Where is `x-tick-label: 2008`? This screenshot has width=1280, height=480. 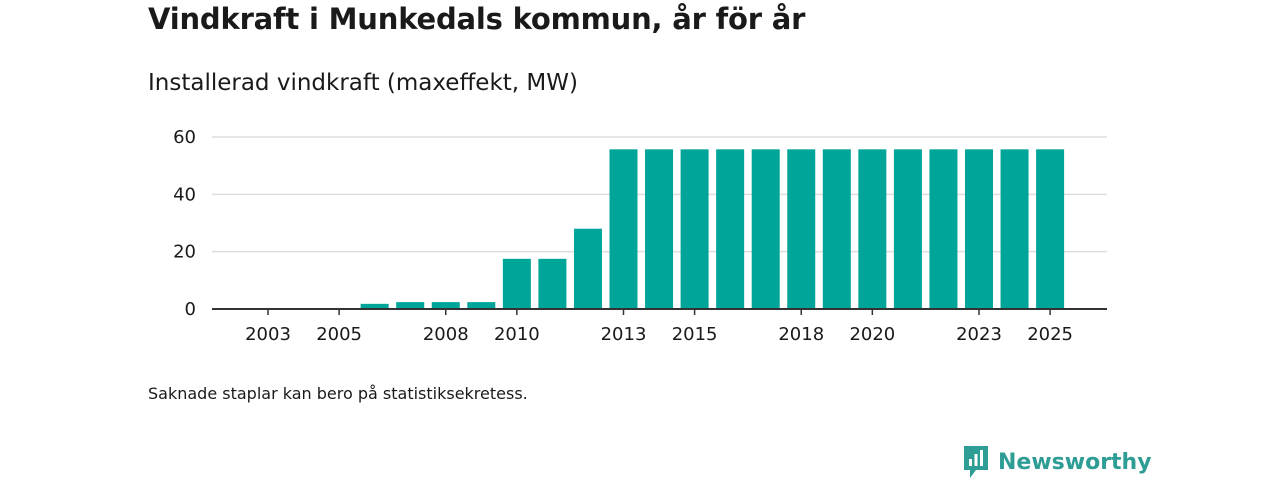
x-tick-label: 2008 is located at coordinates (446, 334).